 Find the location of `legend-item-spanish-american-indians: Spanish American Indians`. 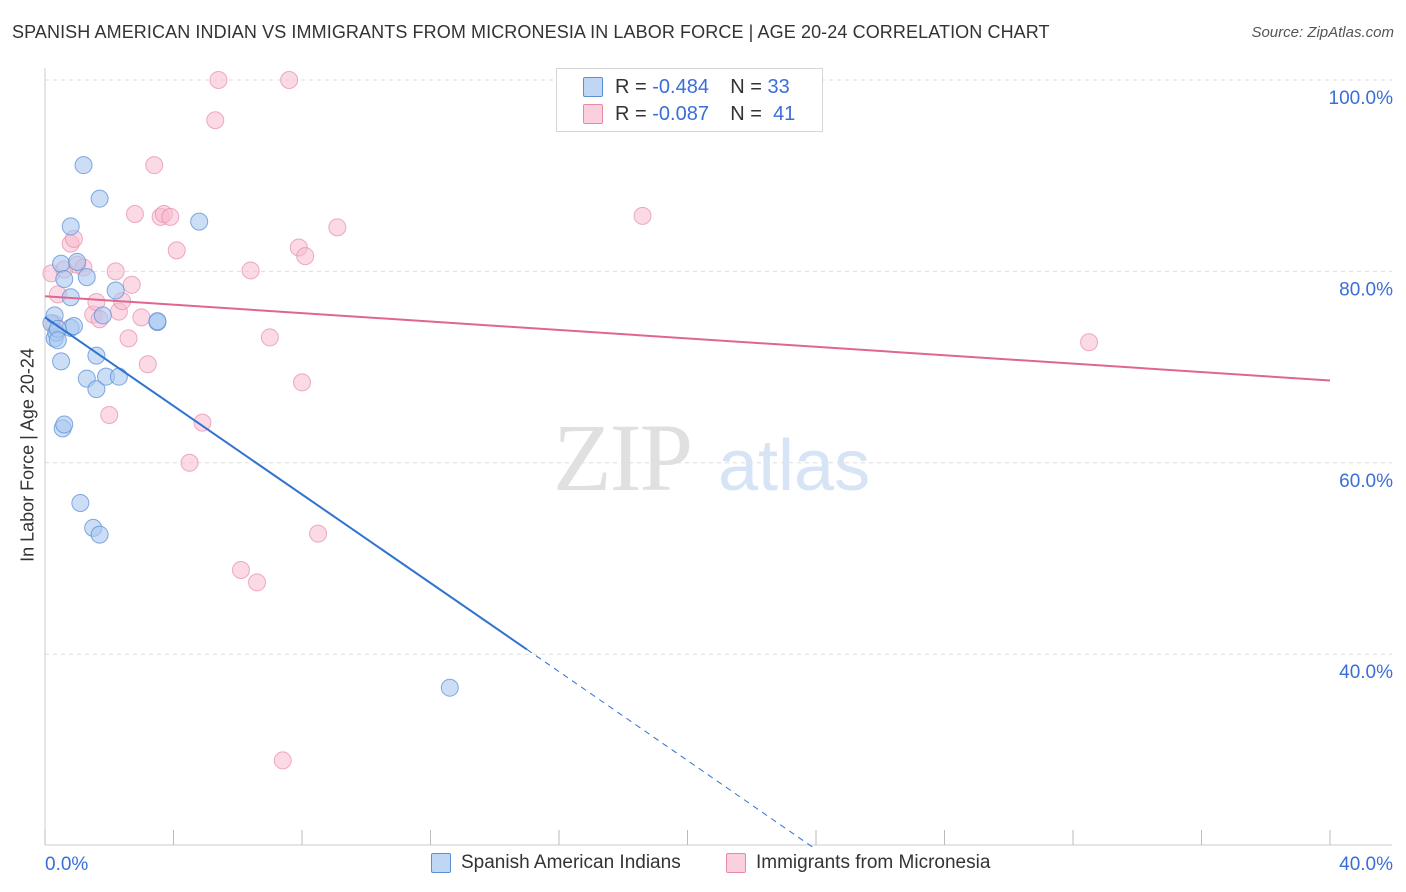

legend-item-spanish-american-indians: Spanish American Indians is located at coordinates (556, 863).